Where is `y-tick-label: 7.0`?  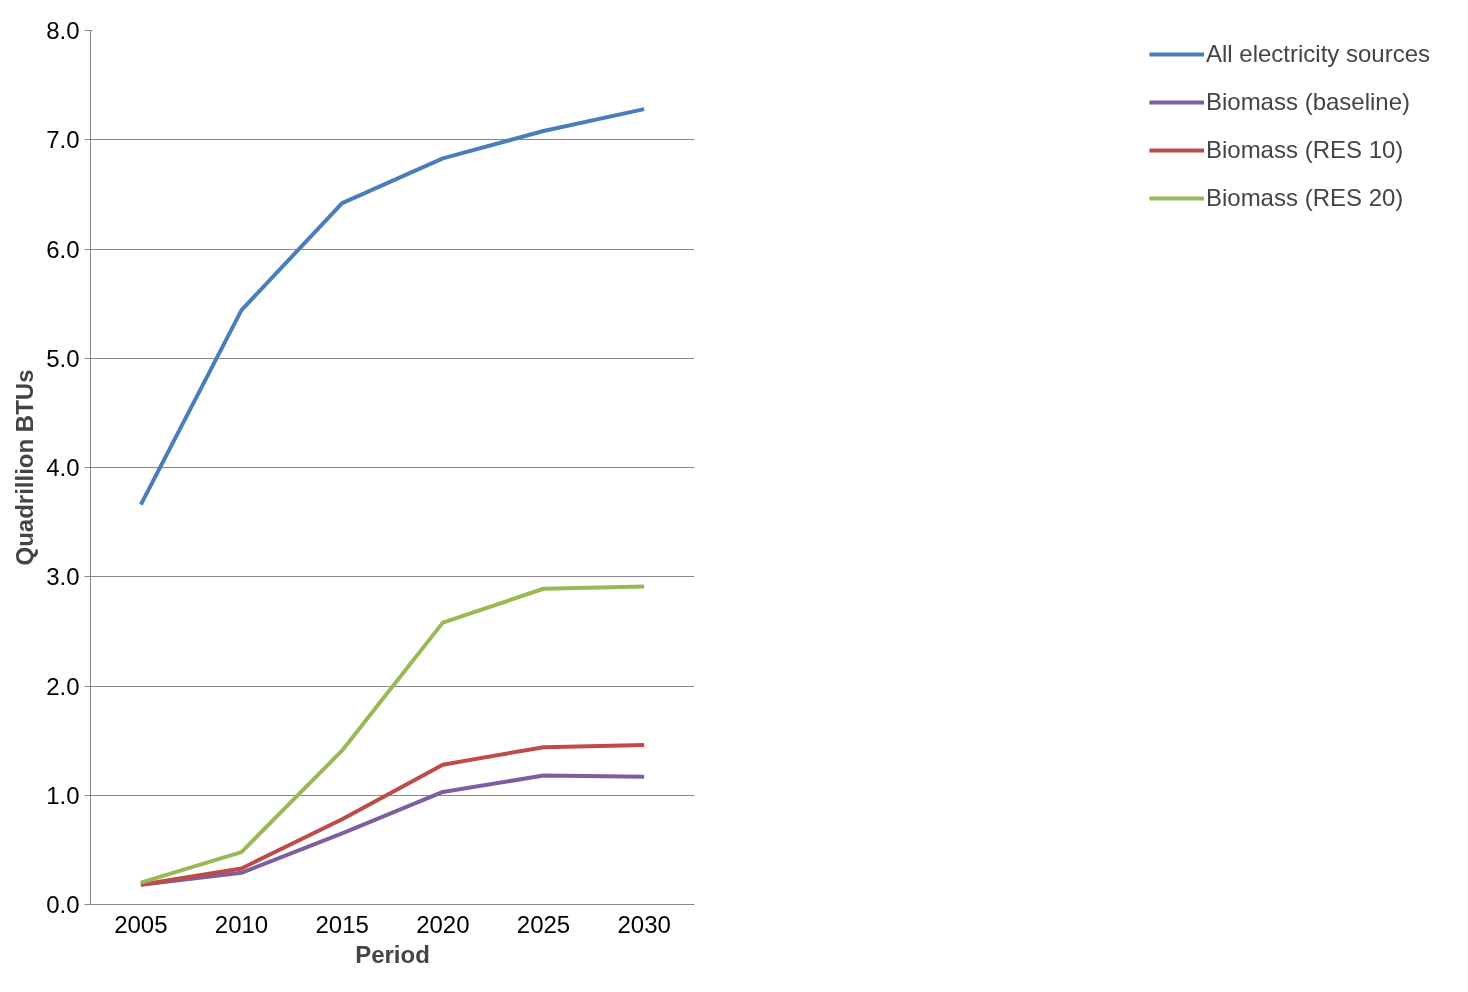 y-tick-label: 7.0 is located at coordinates (63, 140).